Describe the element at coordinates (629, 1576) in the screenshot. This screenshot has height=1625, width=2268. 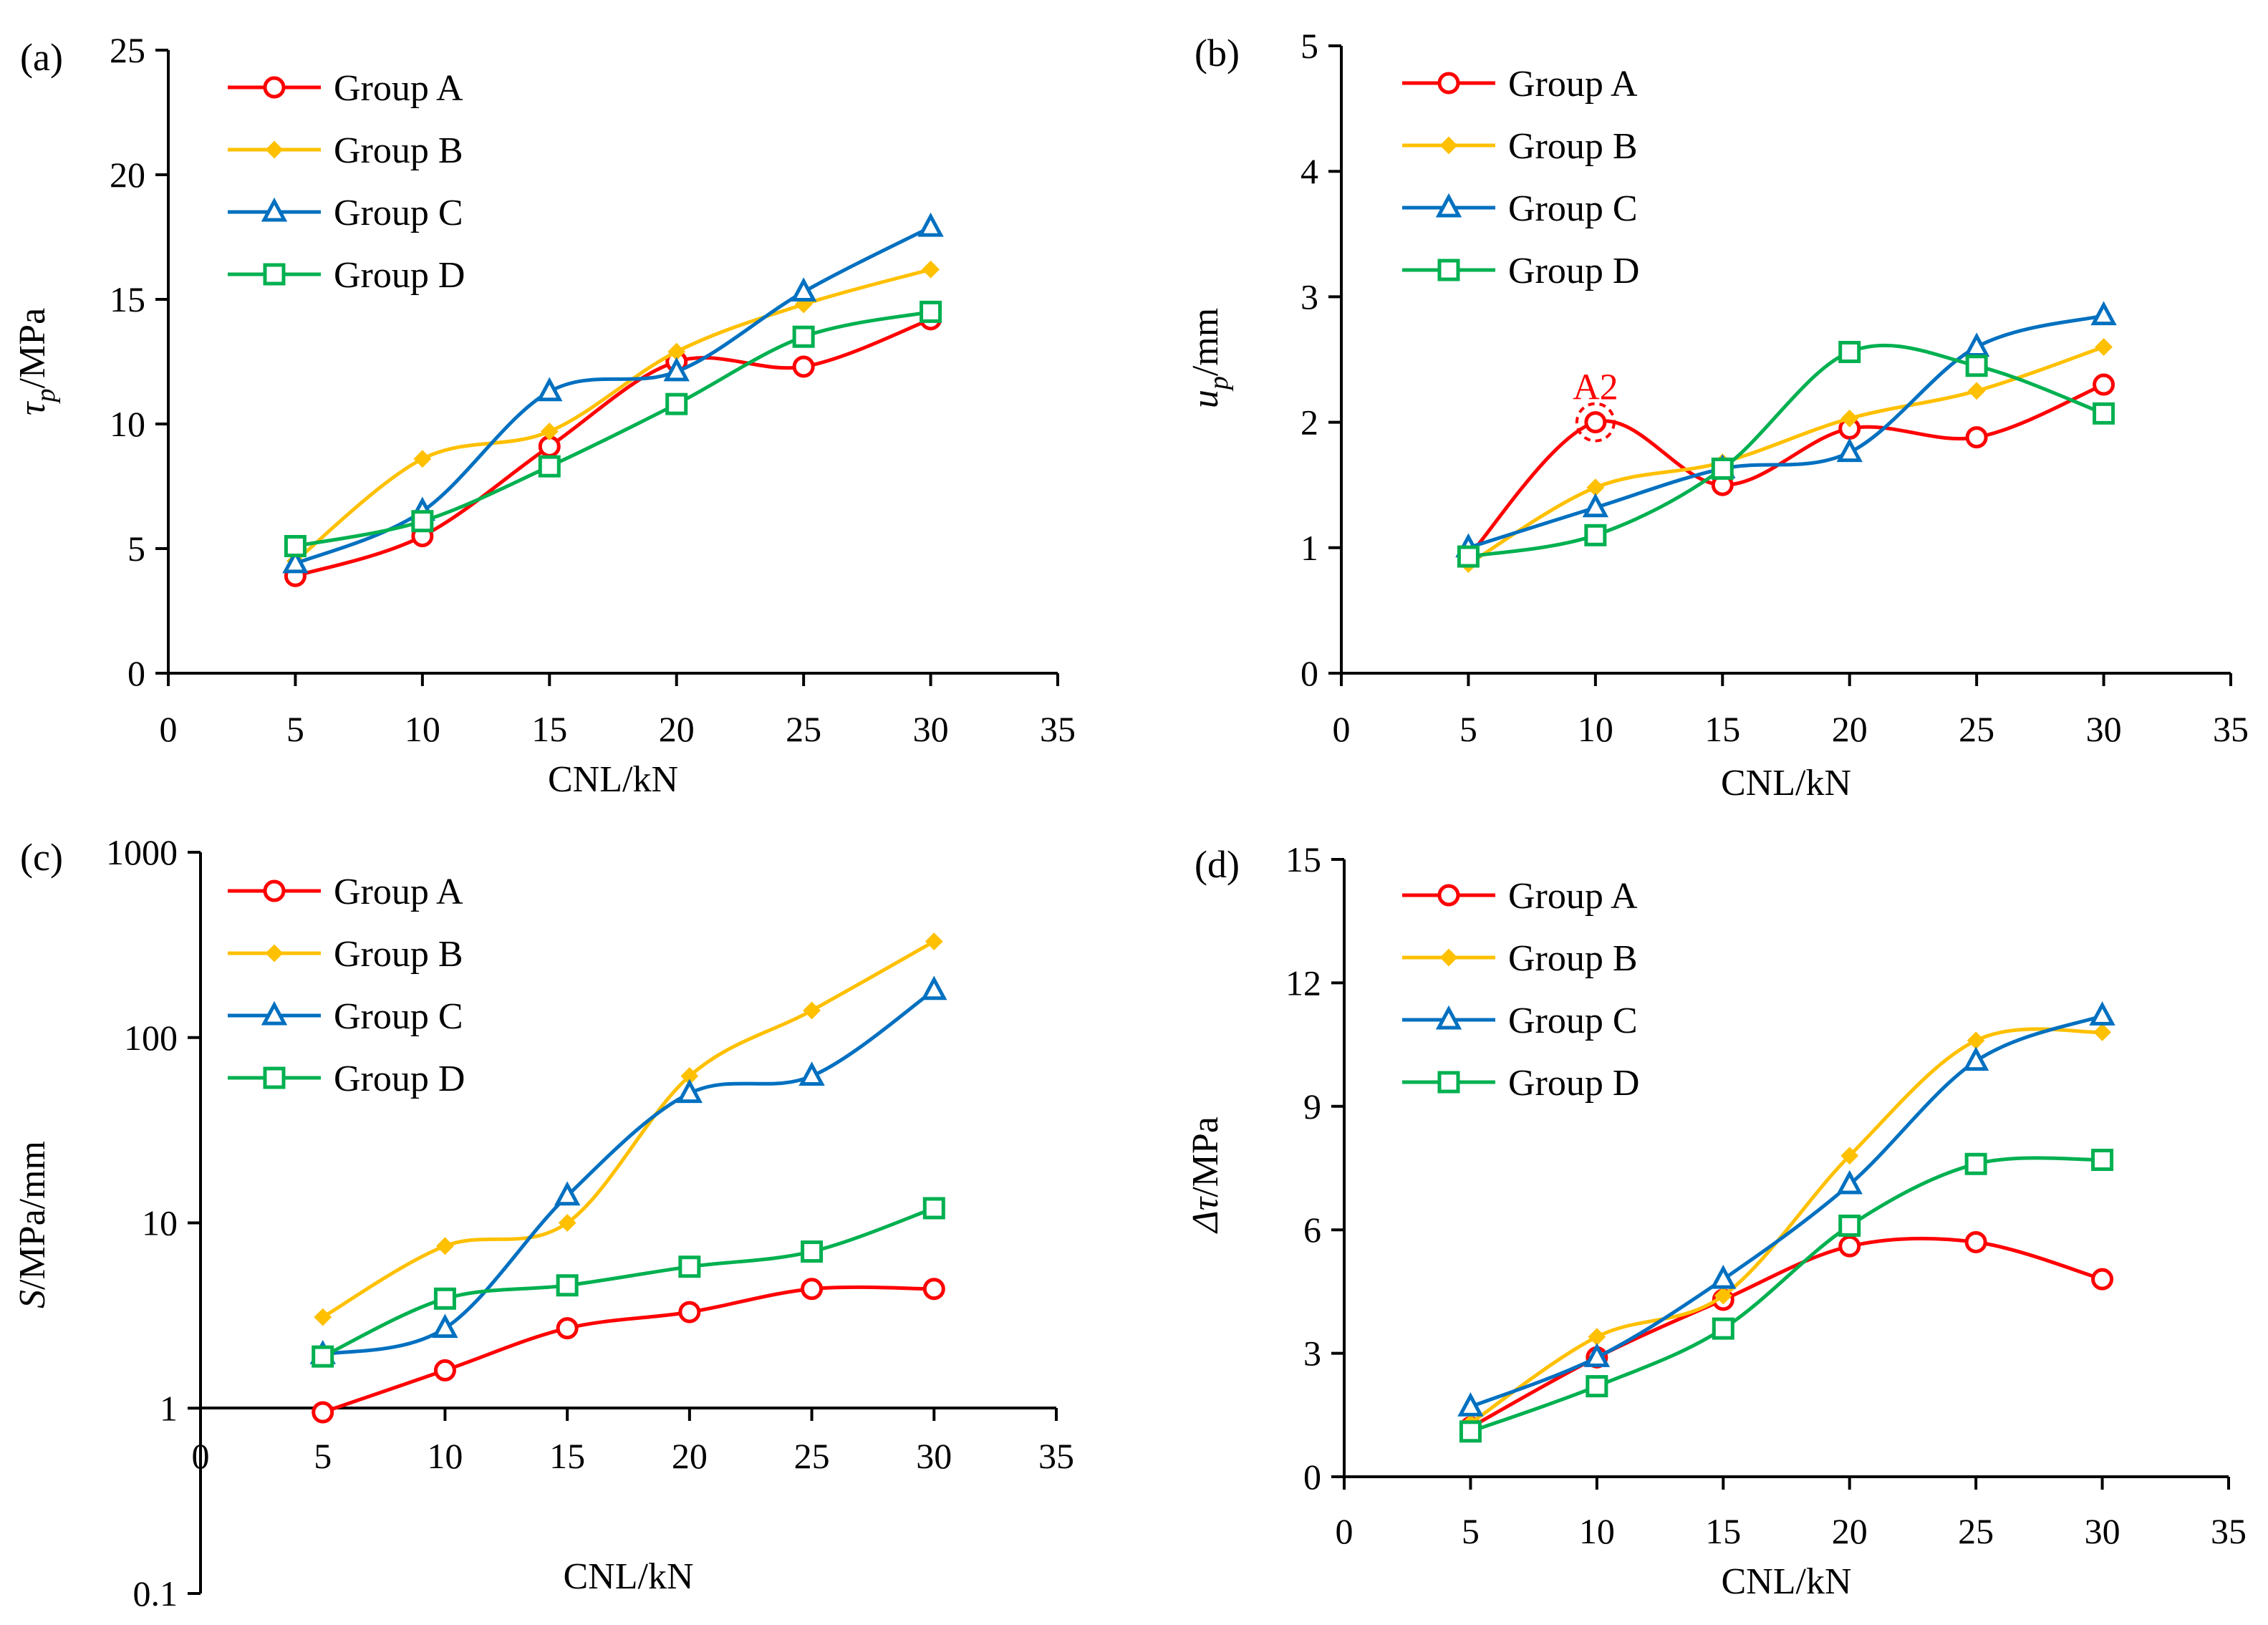
I see `x-axis-title: CNL/kN` at that location.